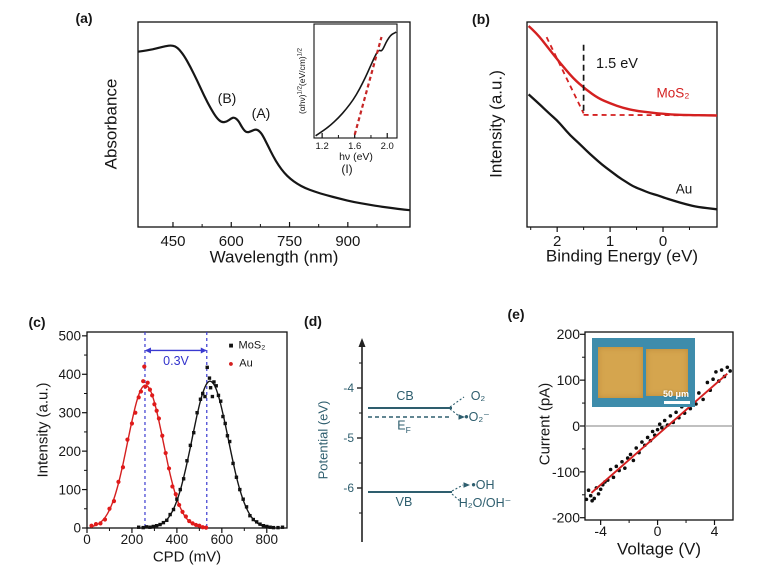  Describe the element at coordinates (348, 488) in the screenshot. I see `tick-label: -6` at that location.